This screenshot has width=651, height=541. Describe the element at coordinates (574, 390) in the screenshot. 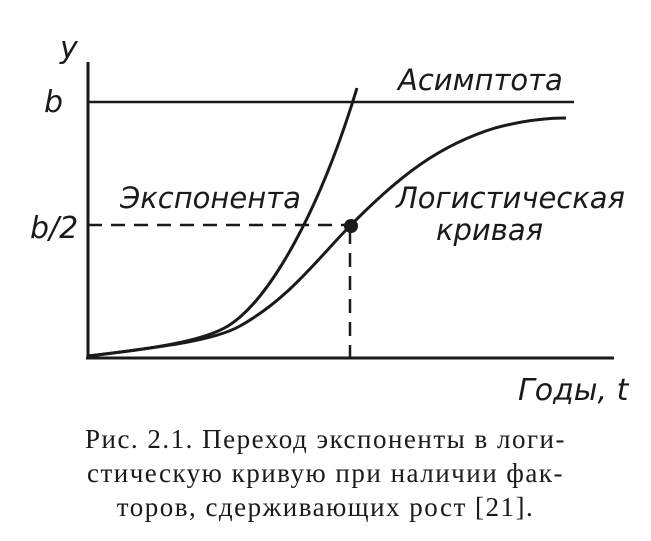

I see `x-axis-label: Годы, t` at that location.